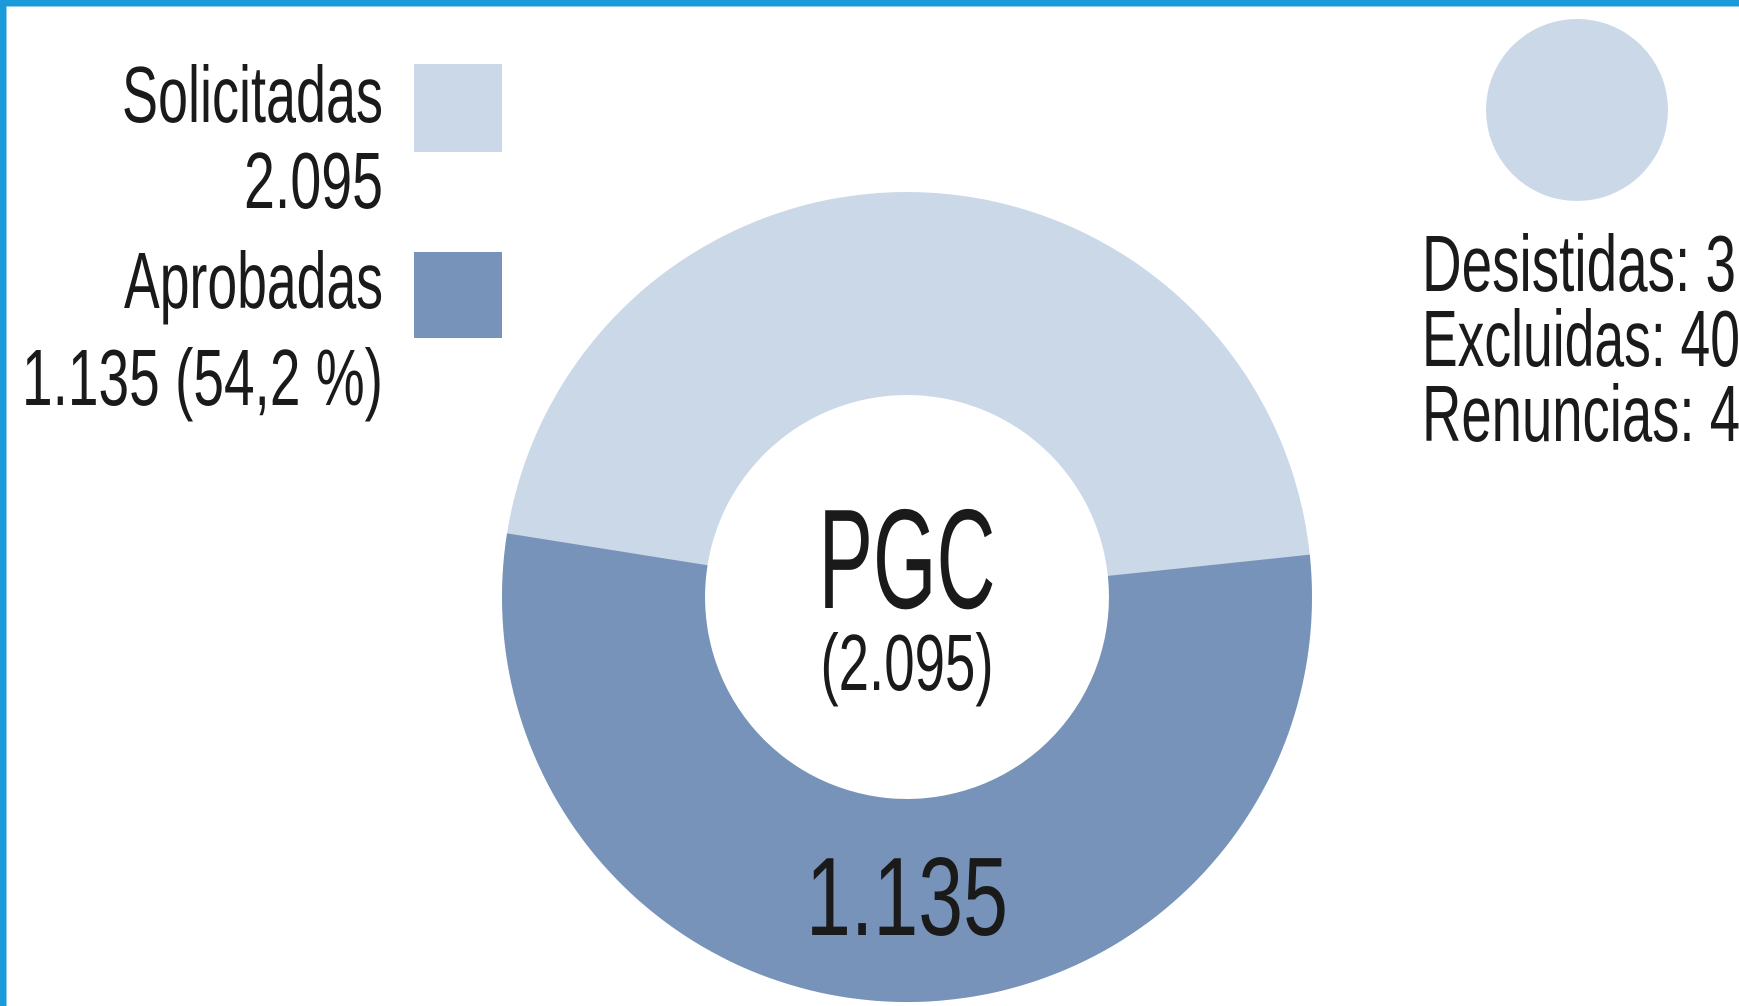 This screenshot has height=1006, width=1739. Describe the element at coordinates (907, 897) in the screenshot. I see `arc-label: 1.135` at that location.